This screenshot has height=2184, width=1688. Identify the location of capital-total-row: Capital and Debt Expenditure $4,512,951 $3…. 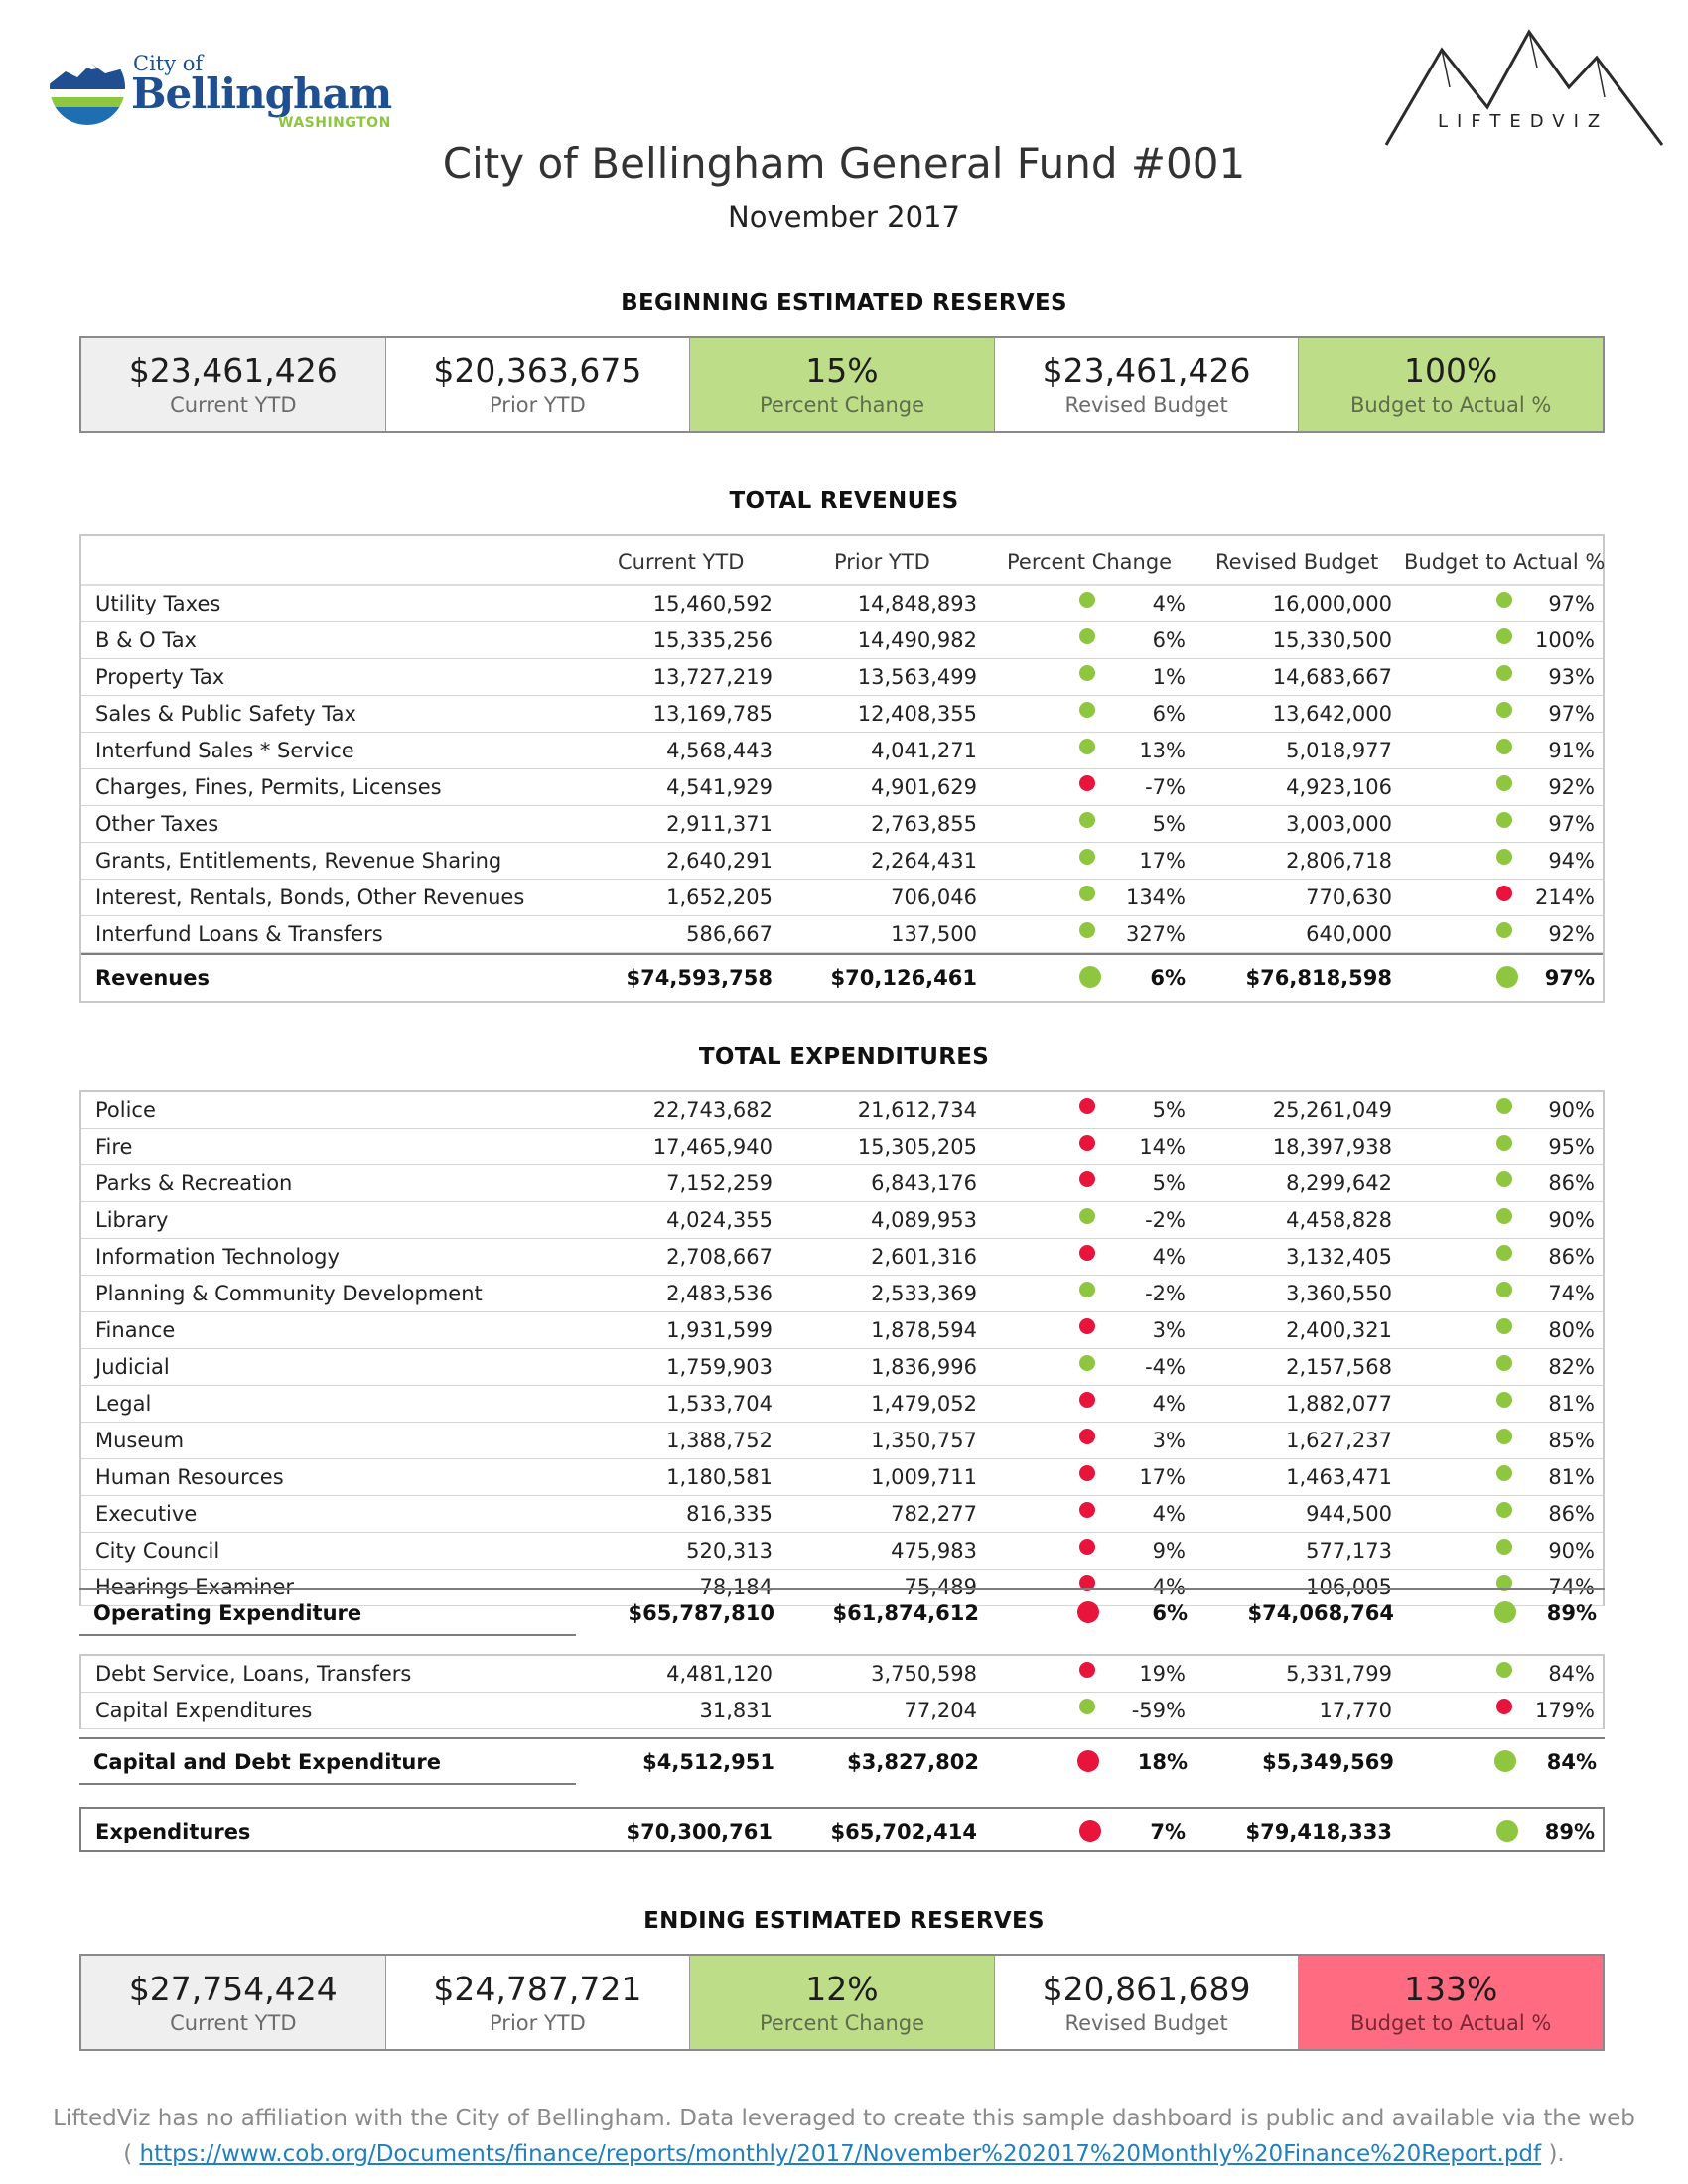
(842, 1761).